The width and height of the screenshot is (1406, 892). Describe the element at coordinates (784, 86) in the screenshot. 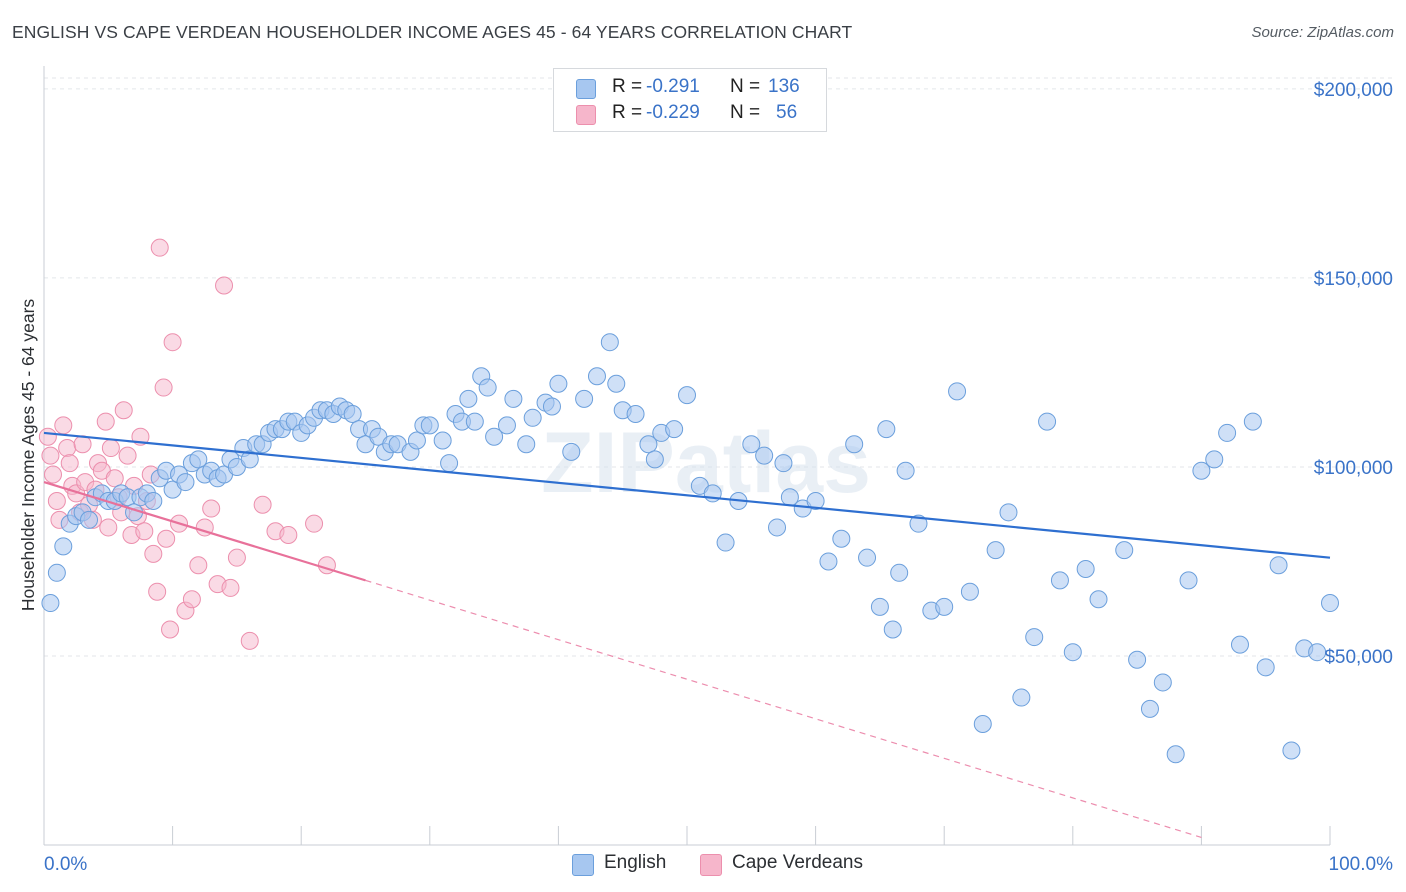

I see `n-value: 136` at that location.